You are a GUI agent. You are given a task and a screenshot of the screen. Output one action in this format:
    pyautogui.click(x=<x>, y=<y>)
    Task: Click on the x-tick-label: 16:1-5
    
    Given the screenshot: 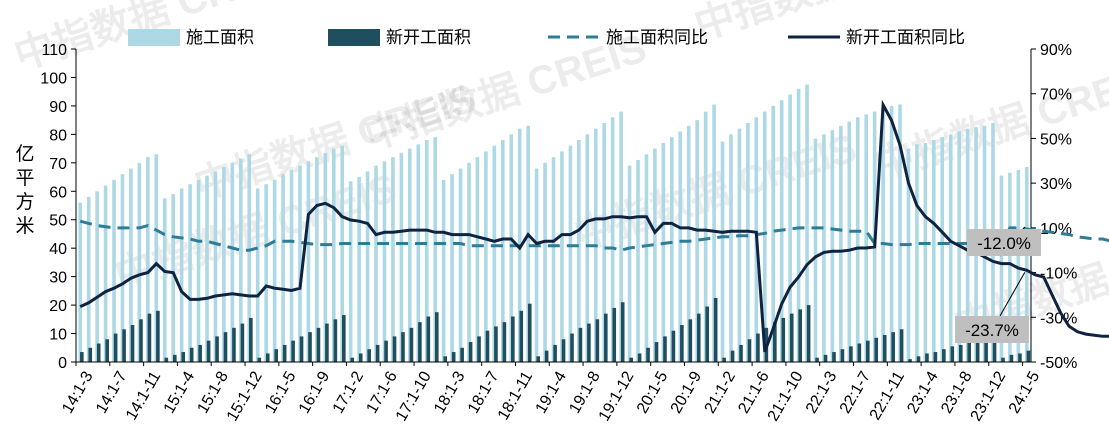 What is the action you would take?
    pyautogui.click(x=280, y=393)
    